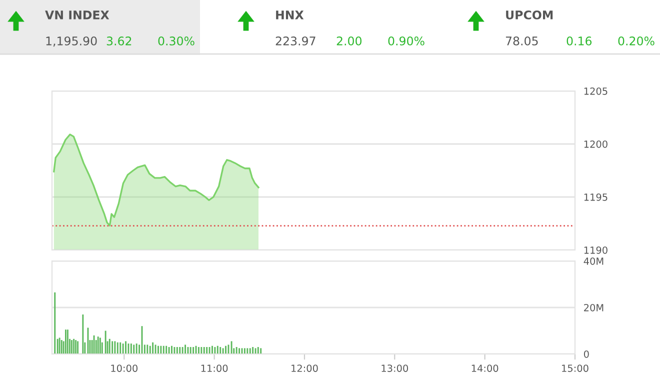  I want to click on y-tick-label: 1200, so click(596, 144).